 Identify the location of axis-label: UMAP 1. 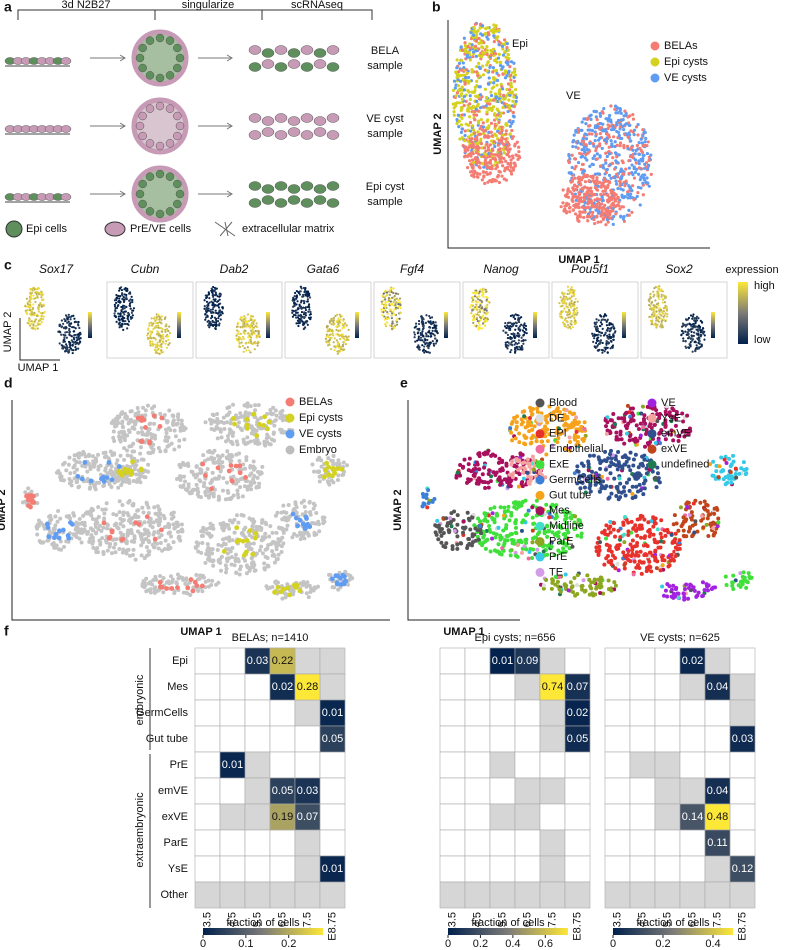
(578, 260).